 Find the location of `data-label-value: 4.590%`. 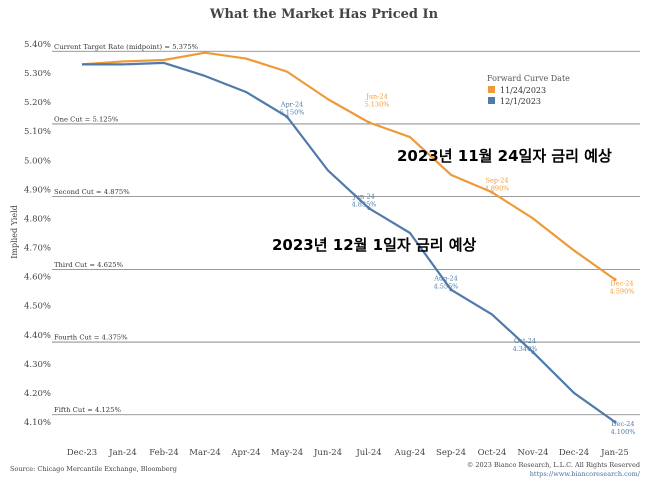

data-label-value: 4.590% is located at coordinates (622, 292).